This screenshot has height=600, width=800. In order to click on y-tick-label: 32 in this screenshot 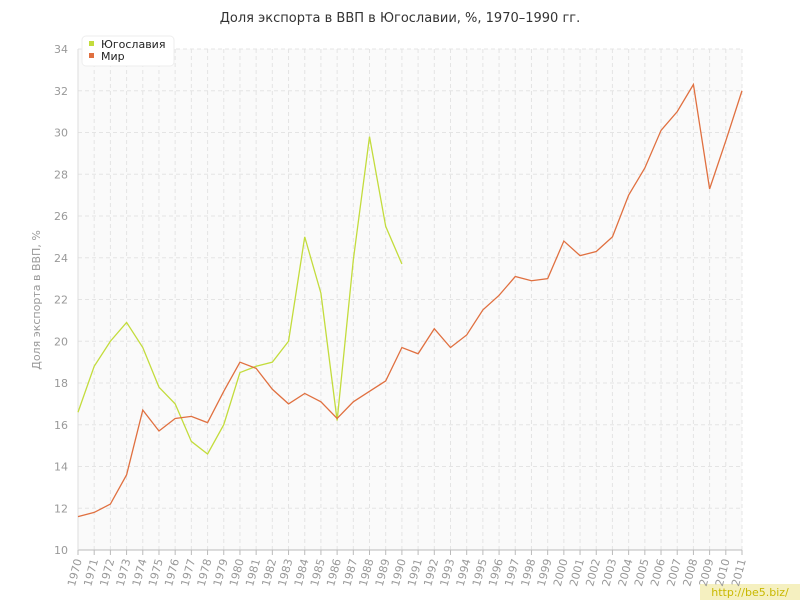, I will do `click(61, 91)`.